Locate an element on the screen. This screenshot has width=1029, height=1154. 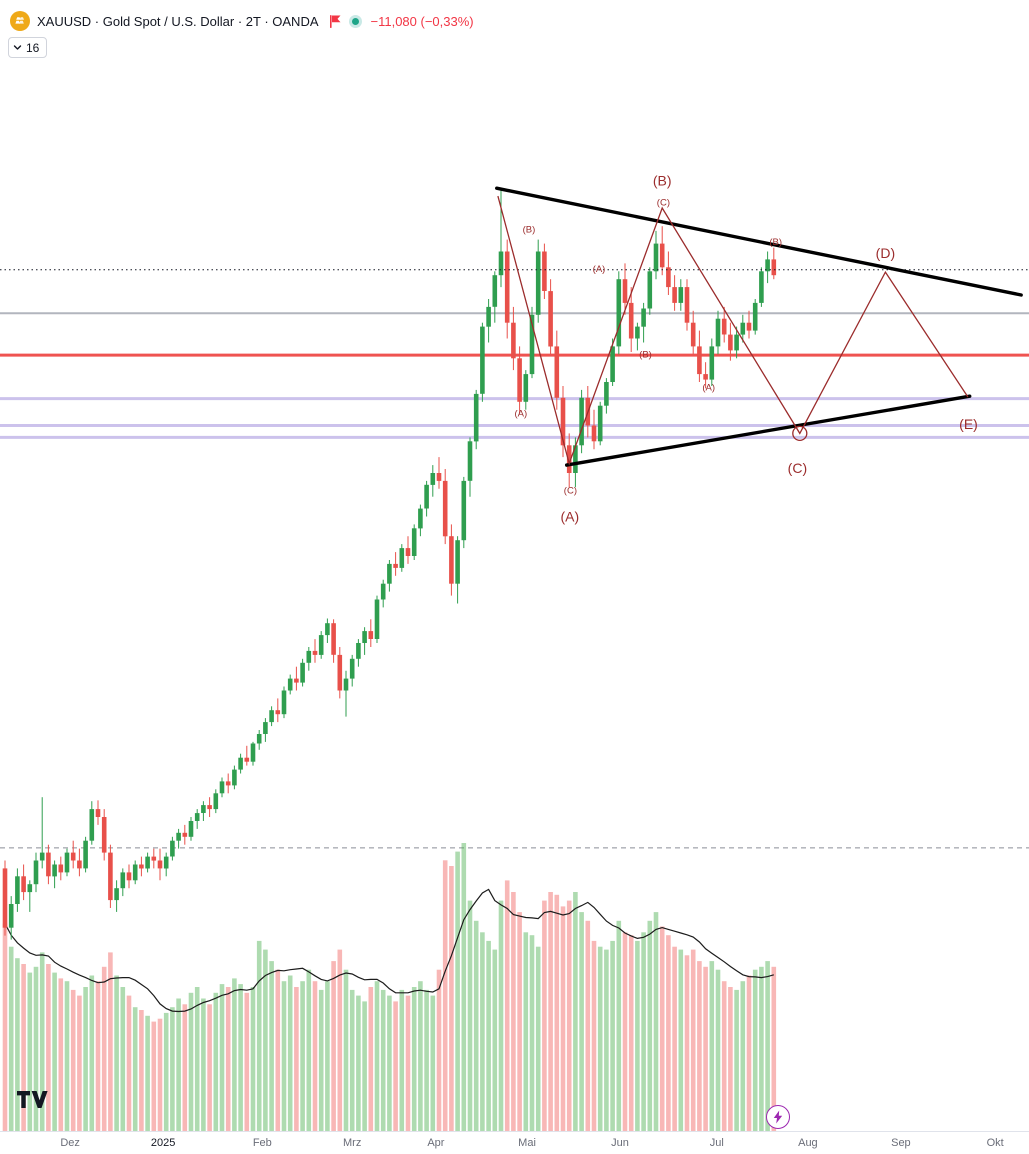
time-axis-label: Sep is located at coordinates (901, 1143).